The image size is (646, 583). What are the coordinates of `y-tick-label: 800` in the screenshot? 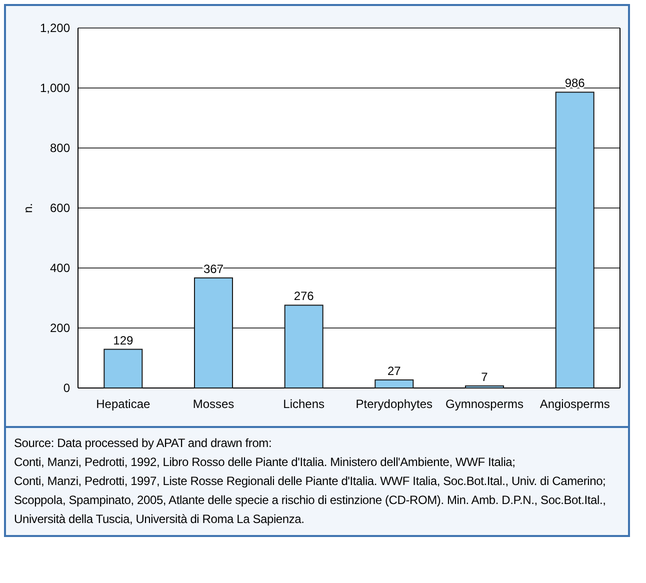 It's located at (60, 148).